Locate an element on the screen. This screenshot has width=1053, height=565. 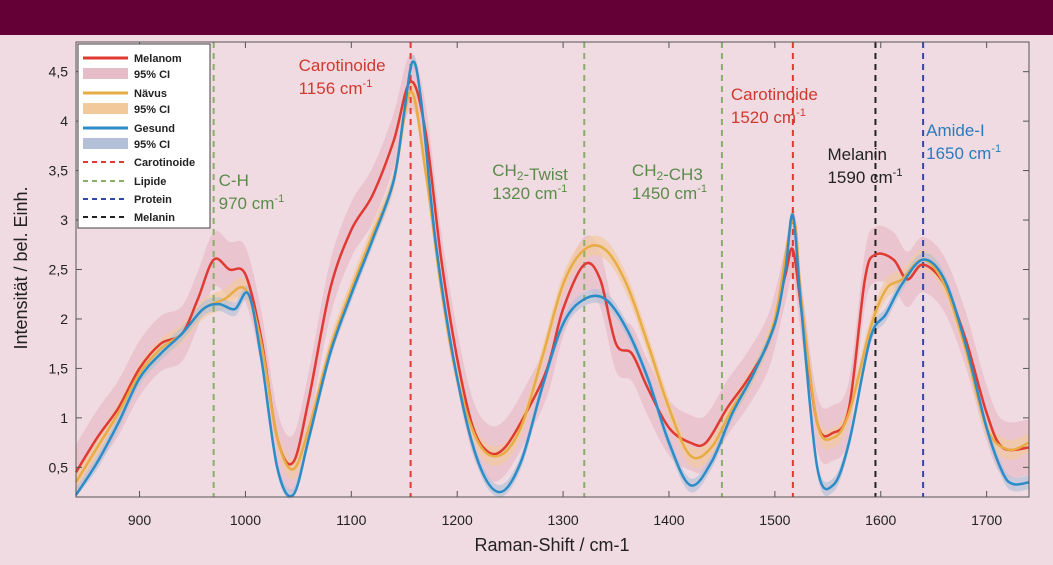
y-tick-label: 1 is located at coordinates (64, 418).